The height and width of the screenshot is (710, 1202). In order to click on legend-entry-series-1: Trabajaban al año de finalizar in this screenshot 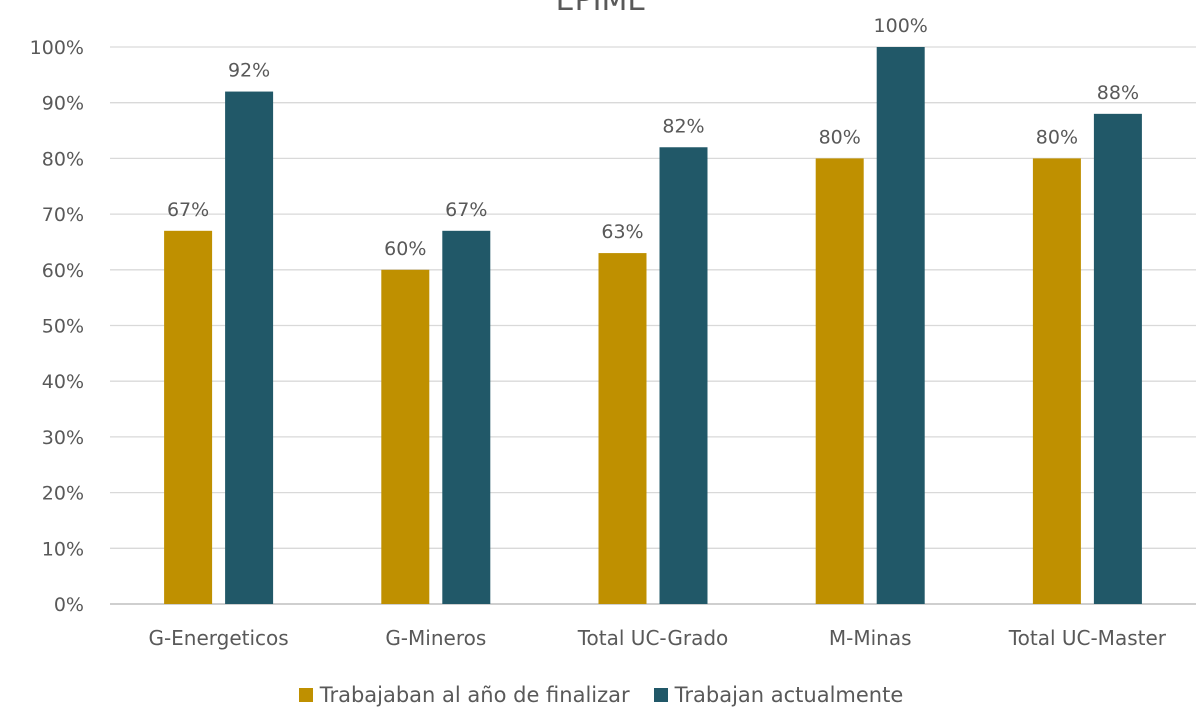, I will do `click(464, 695)`.